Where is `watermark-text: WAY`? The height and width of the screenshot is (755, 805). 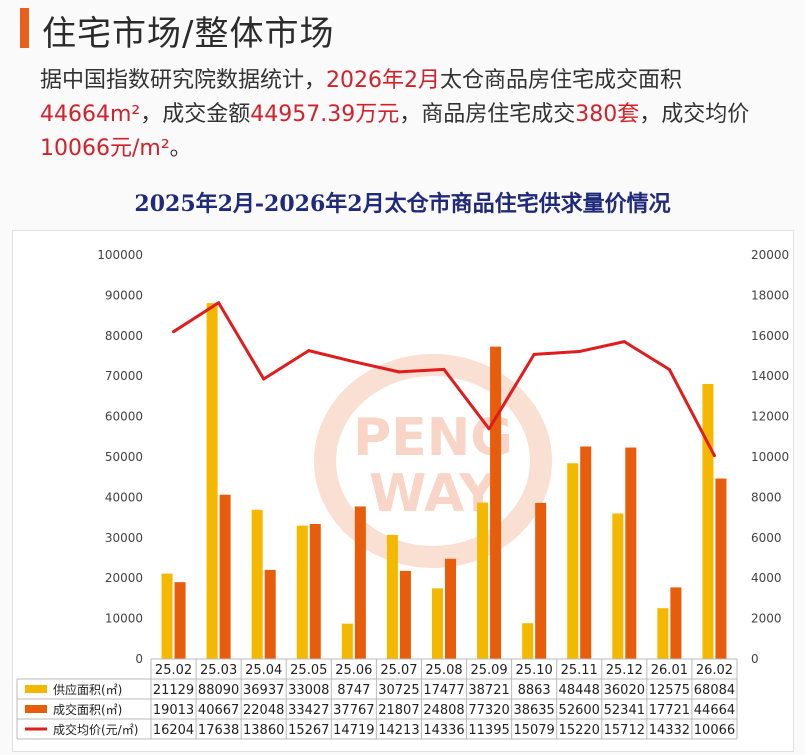
watermark-text: WAY is located at coordinates (433, 494).